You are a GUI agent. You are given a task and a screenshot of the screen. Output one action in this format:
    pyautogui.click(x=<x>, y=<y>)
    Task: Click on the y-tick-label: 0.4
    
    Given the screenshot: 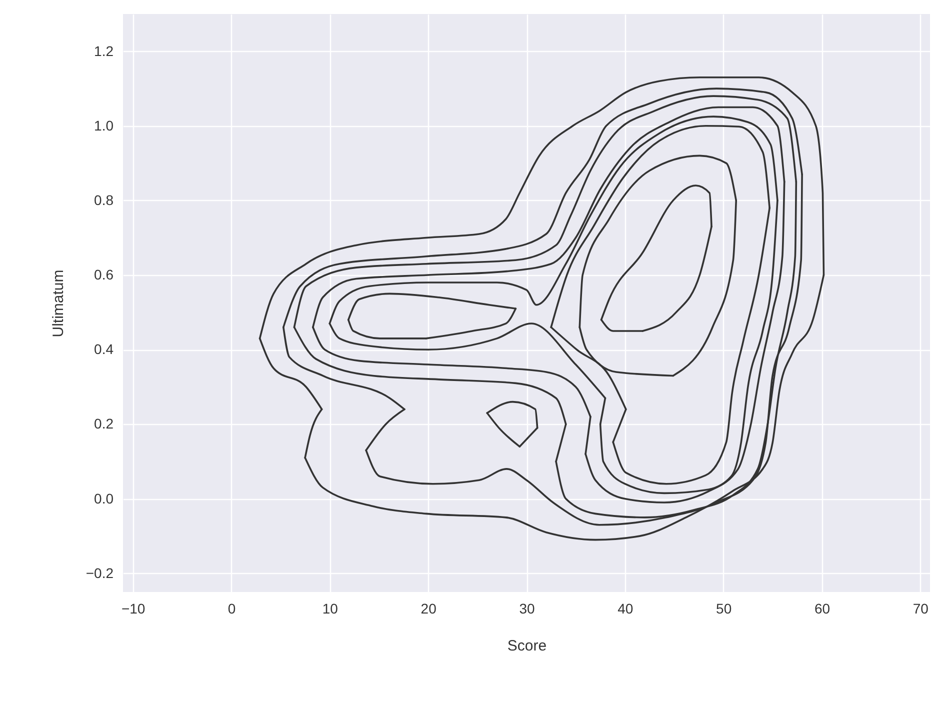 What is the action you would take?
    pyautogui.click(x=104, y=349)
    